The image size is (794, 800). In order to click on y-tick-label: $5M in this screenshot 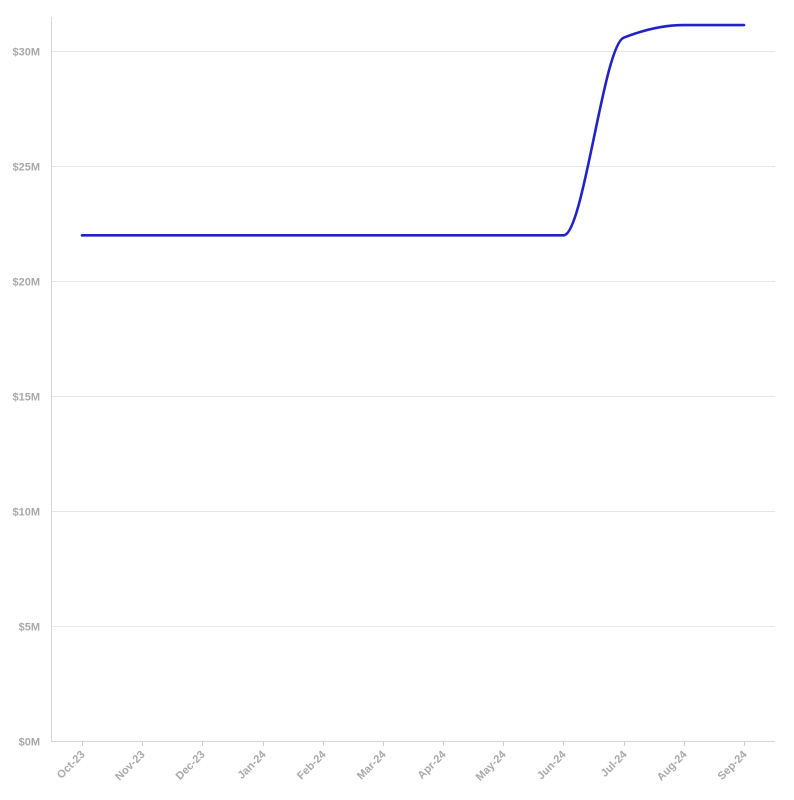, I will do `click(29, 628)`.